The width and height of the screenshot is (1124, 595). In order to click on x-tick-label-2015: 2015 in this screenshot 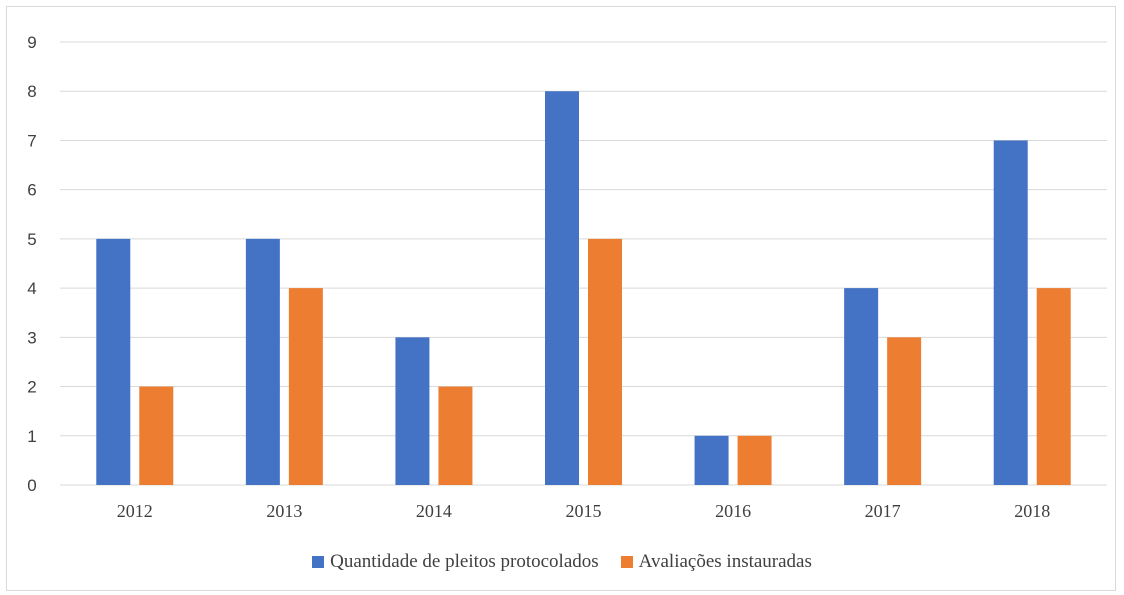, I will do `click(584, 511)`.